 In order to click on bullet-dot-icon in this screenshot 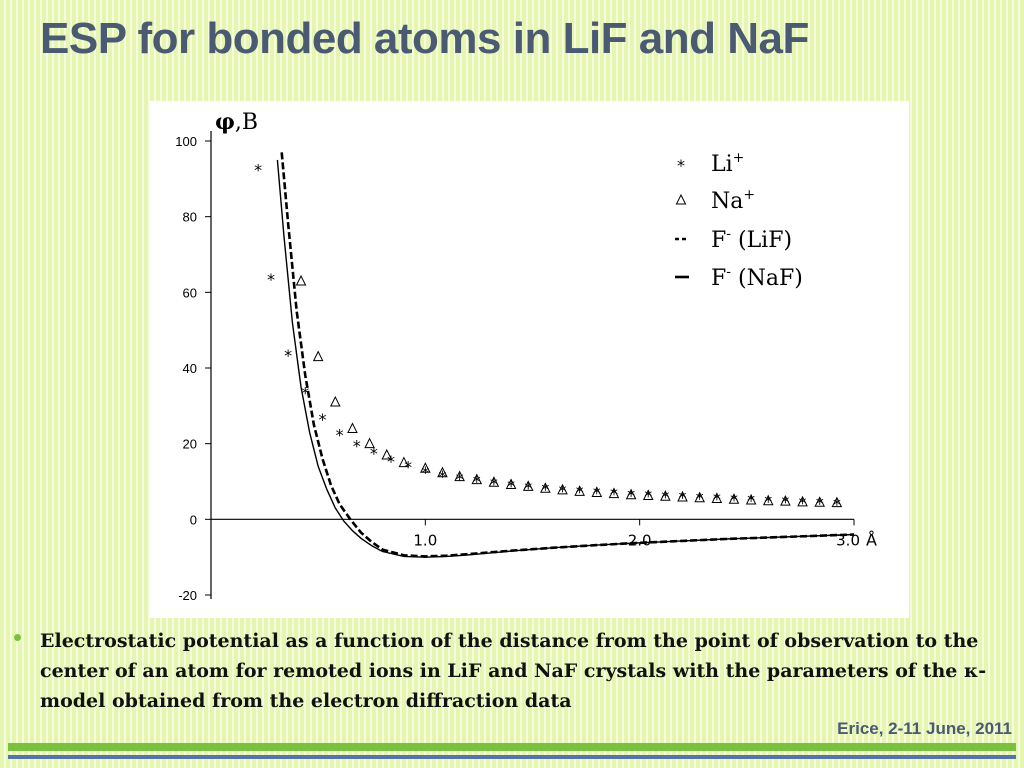, I will do `click(17, 637)`.